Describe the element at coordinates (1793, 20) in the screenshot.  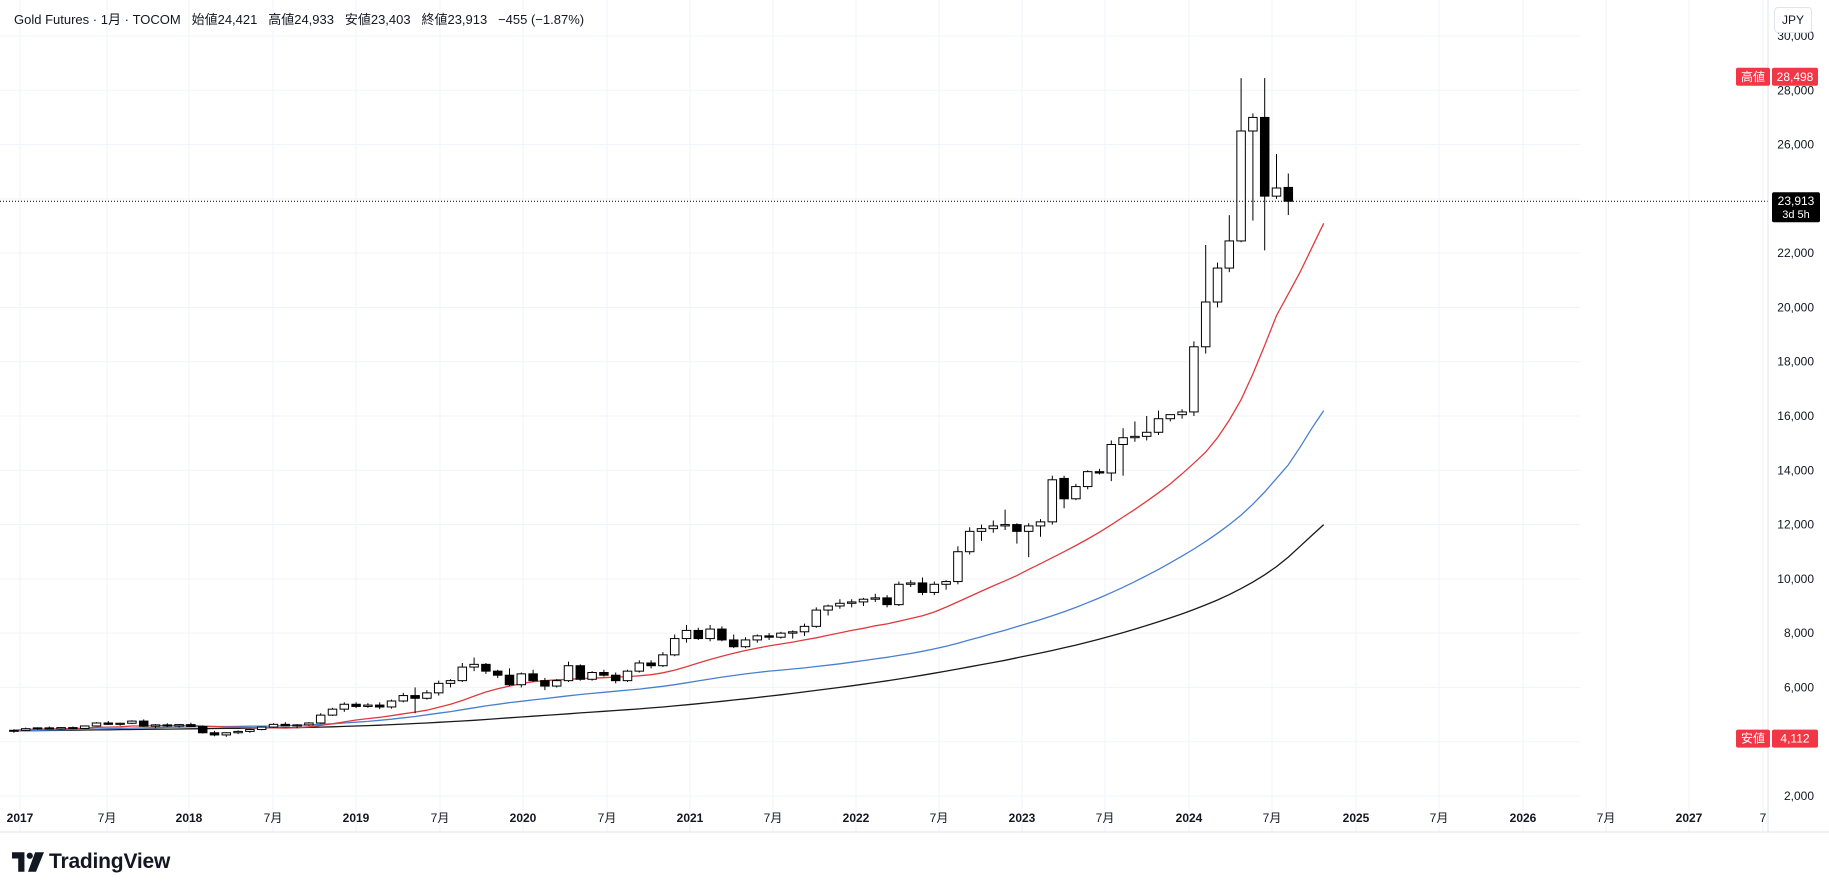
I see `currency-button: JPY` at that location.